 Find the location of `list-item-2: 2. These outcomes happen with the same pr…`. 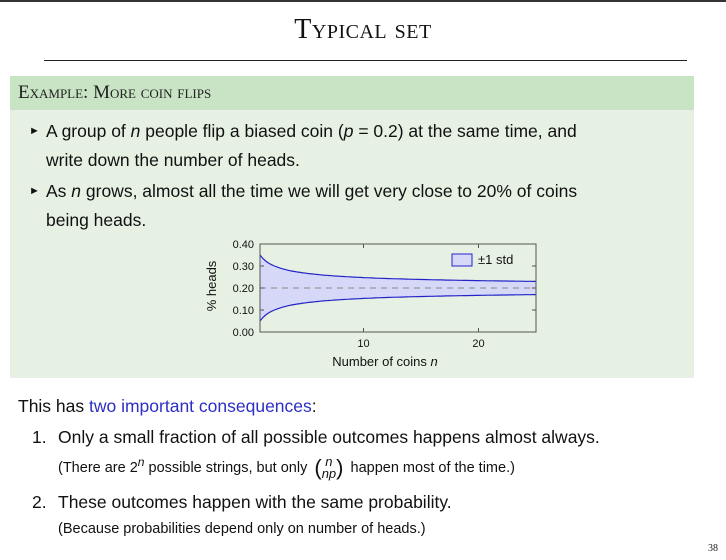

list-item-2: 2. These outcomes happen with the same pr… is located at coordinates (242, 502).